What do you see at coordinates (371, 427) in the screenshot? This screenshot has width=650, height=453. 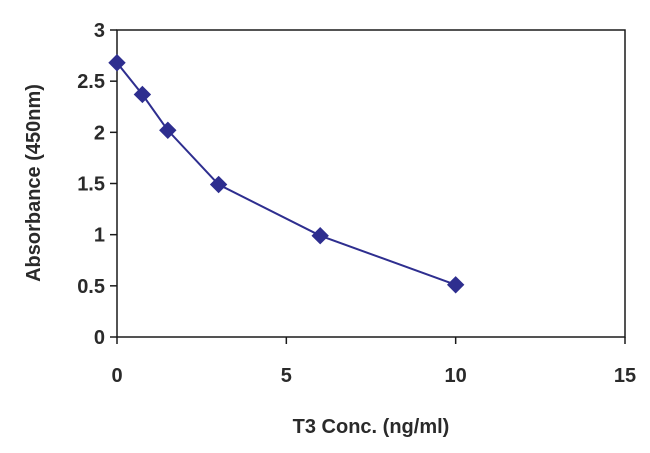 I see `x-axis-title: T3 Conc. (ng/ml)` at bounding box center [371, 427].